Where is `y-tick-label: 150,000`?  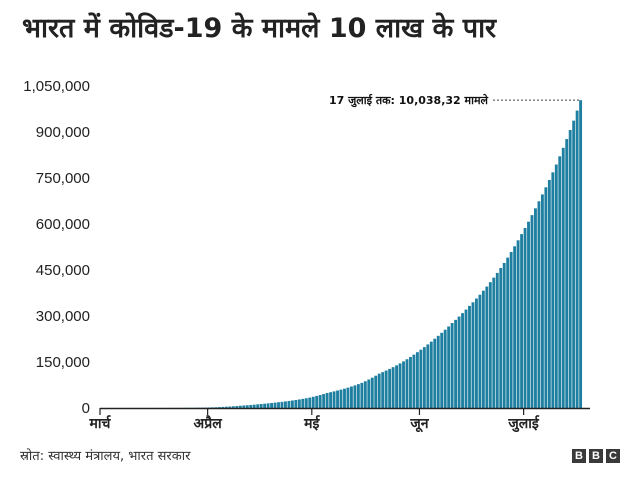
y-tick-label: 150,000 is located at coordinates (63, 362).